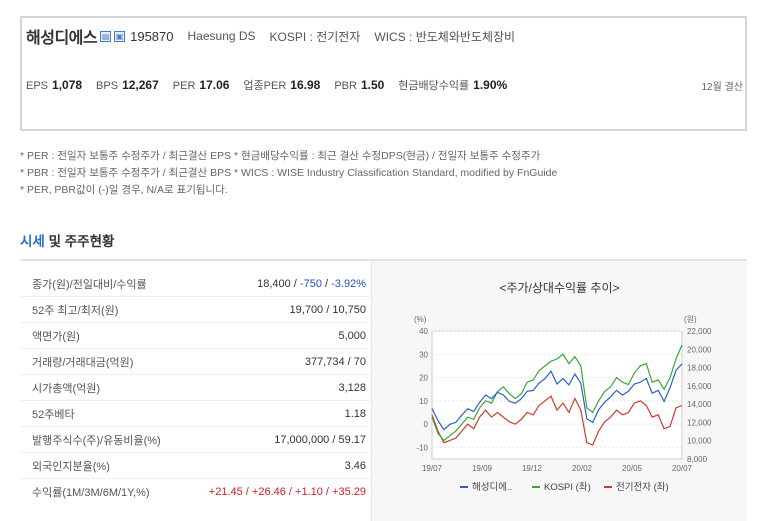 This screenshot has width=767, height=521. I want to click on x-tick-label: 19/12, so click(532, 468).